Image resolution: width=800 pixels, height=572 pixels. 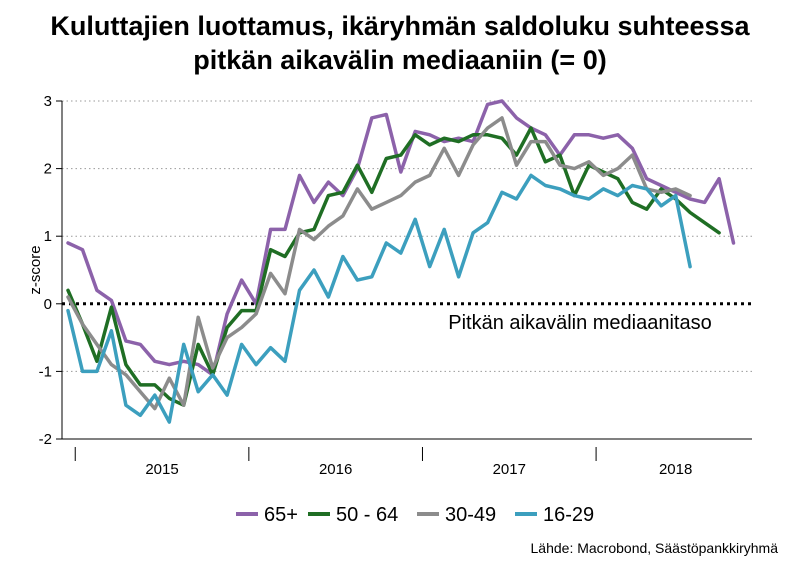 What do you see at coordinates (48, 304) in the screenshot?
I see `y-tick-label: 0` at bounding box center [48, 304].